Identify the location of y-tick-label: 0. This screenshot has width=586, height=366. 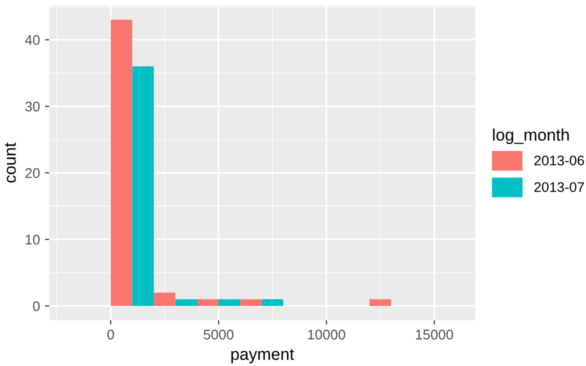
(36, 306).